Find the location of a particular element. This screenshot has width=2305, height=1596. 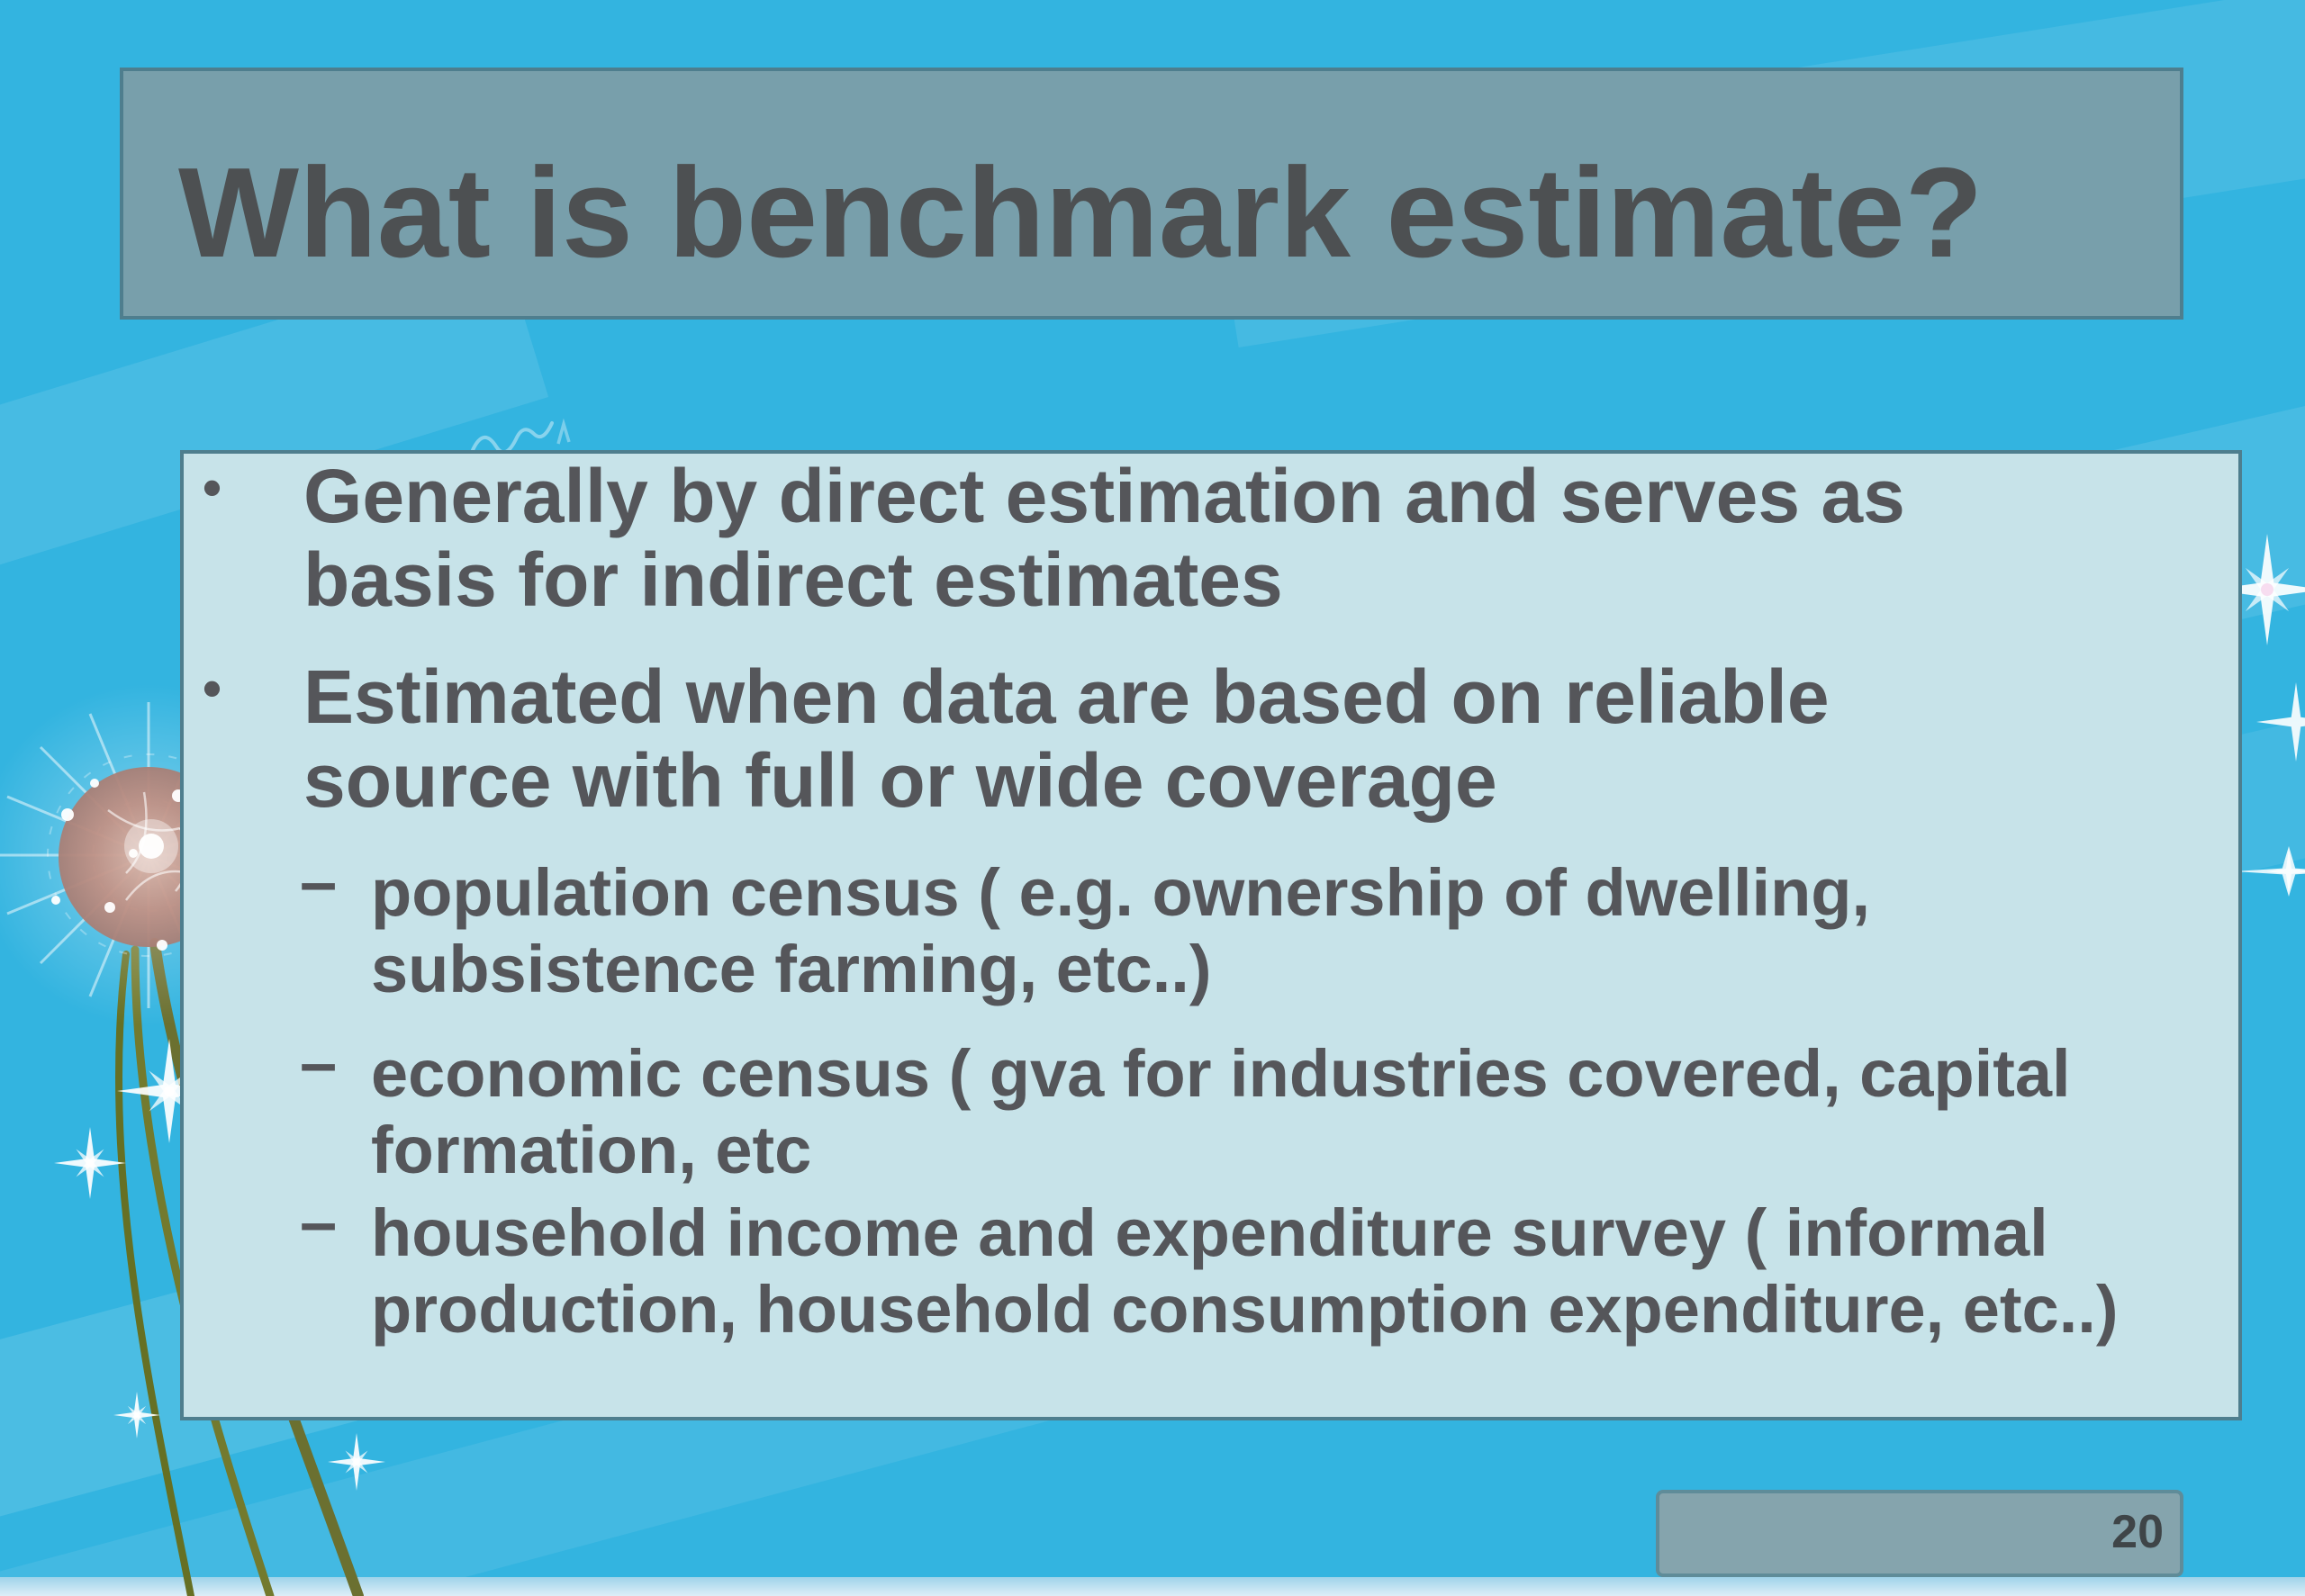

page-number: 20 is located at coordinates (2137, 1532).